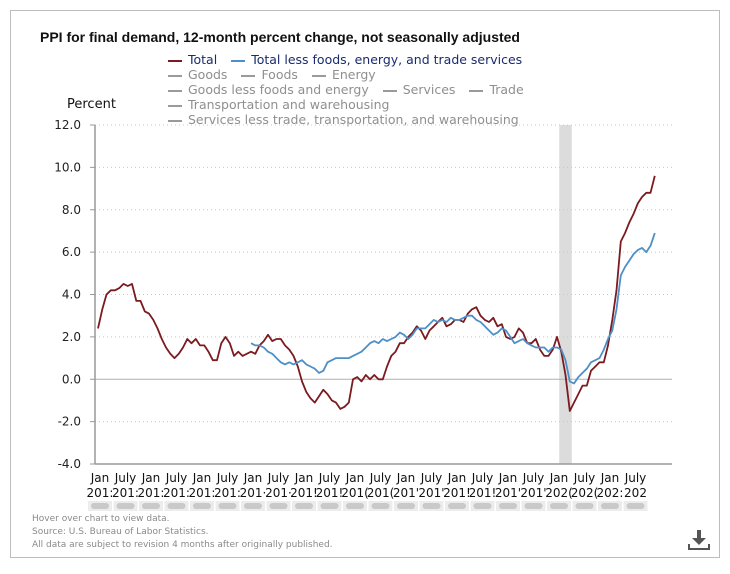 The height and width of the screenshot is (574, 730). I want to click on legend-item: Foods, so click(269, 74).